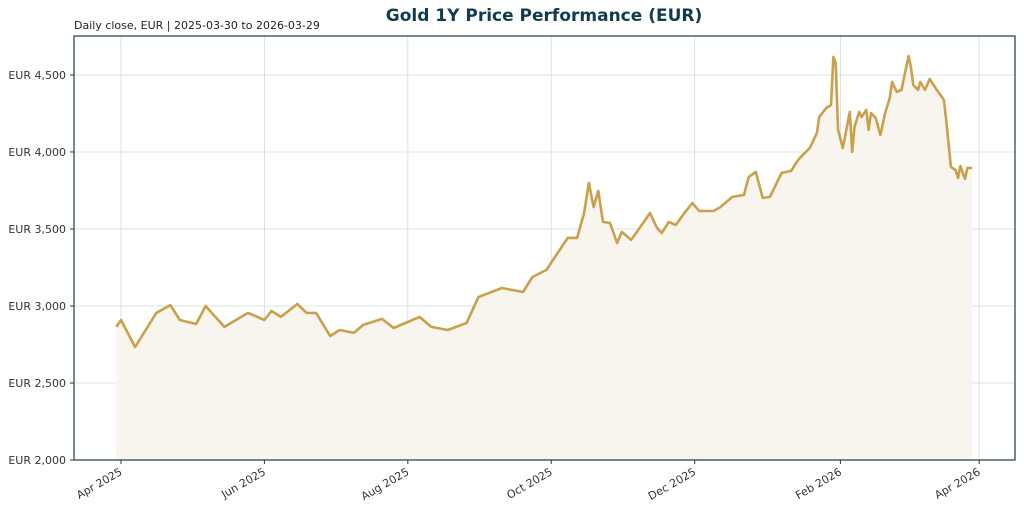 The height and width of the screenshot is (508, 1024). What do you see at coordinates (672, 484) in the screenshot?
I see `x-tick-label: Dec 2025` at bounding box center [672, 484].